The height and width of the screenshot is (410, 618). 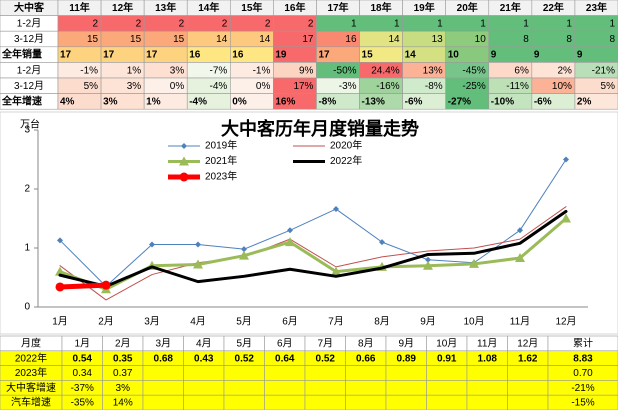 What do you see at coordinates (537, 55) in the screenshot?
I see `cell-value: 9` at bounding box center [537, 55].